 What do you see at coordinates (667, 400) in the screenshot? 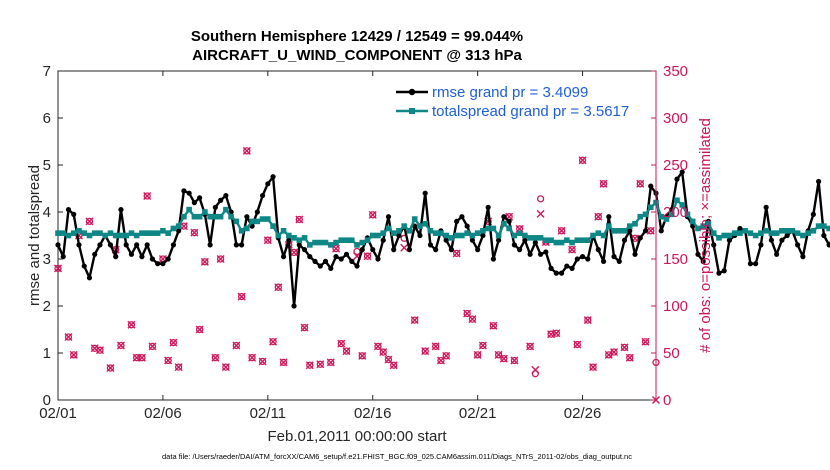
I see `y-right-tick-label: 0` at bounding box center [667, 400].